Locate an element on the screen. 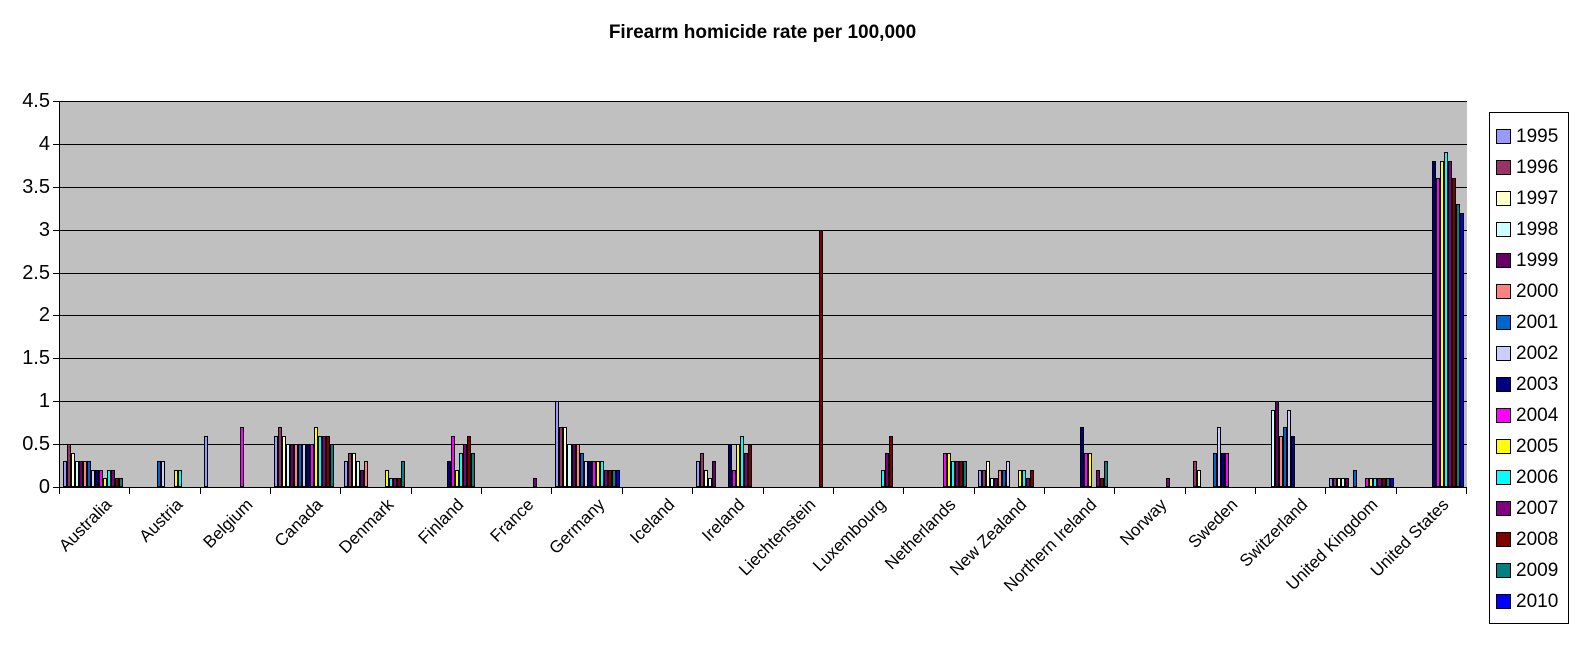  x-axis-label-switzerland: Switzerland is located at coordinates (1273, 533).